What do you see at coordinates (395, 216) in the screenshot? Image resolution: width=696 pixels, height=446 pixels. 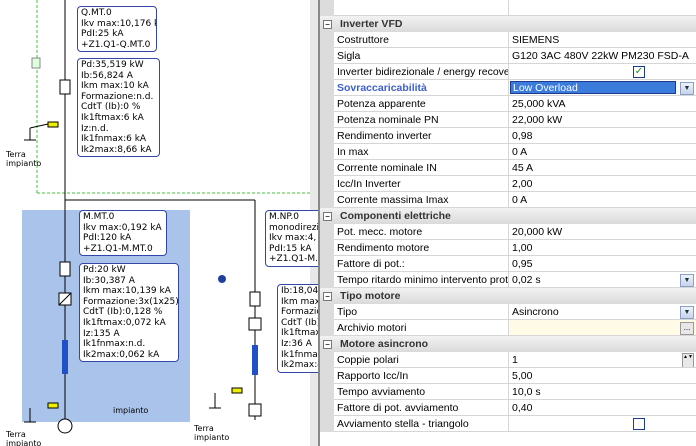 I see `section-title: Componenti elettriche` at bounding box center [395, 216].